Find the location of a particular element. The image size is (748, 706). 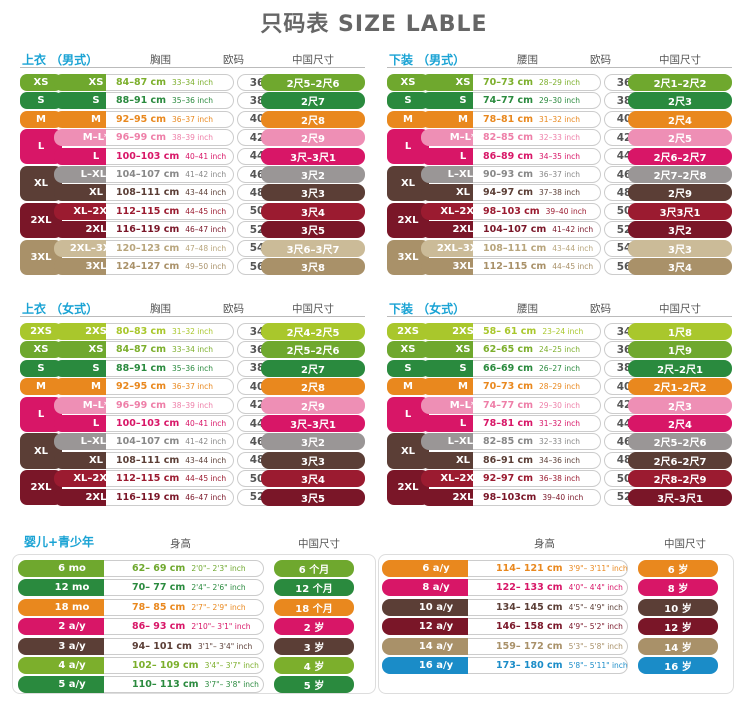

kids-row: 14 a/y 159– 172 cm 5'3"– 5'8" inch 14 岁 is located at coordinates (554, 646).